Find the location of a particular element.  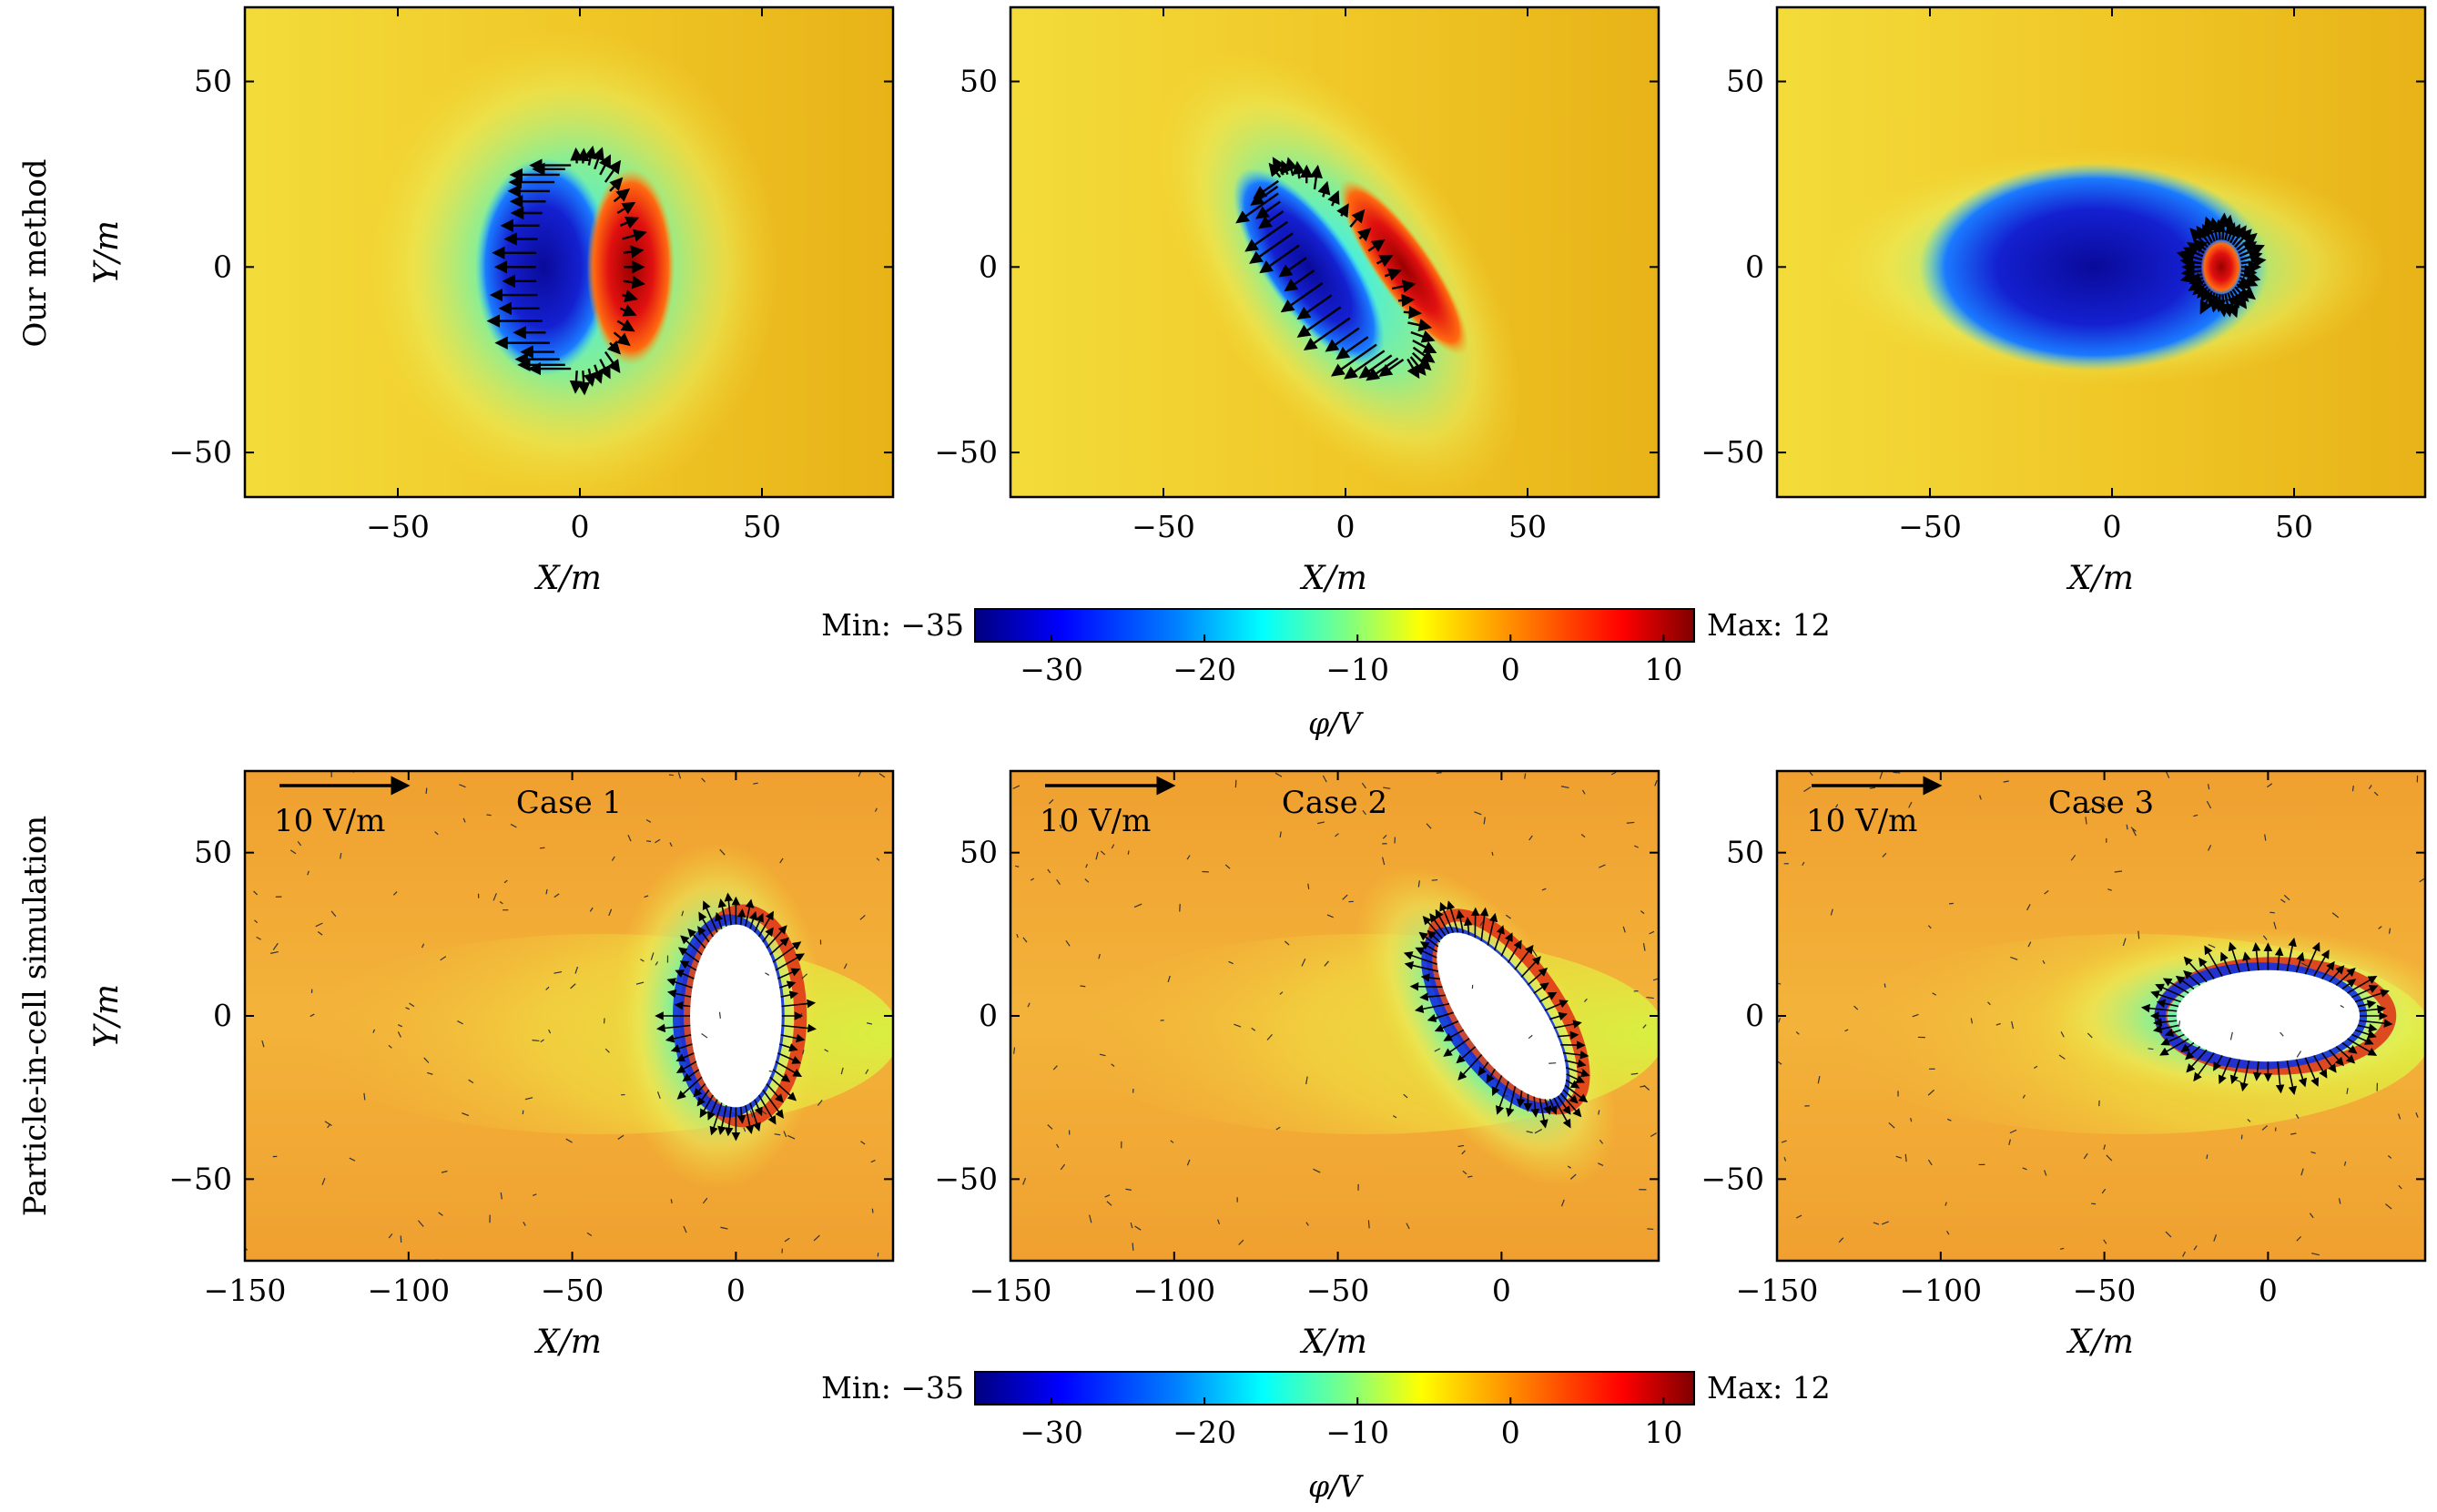

object-body is located at coordinates (736, 1016).